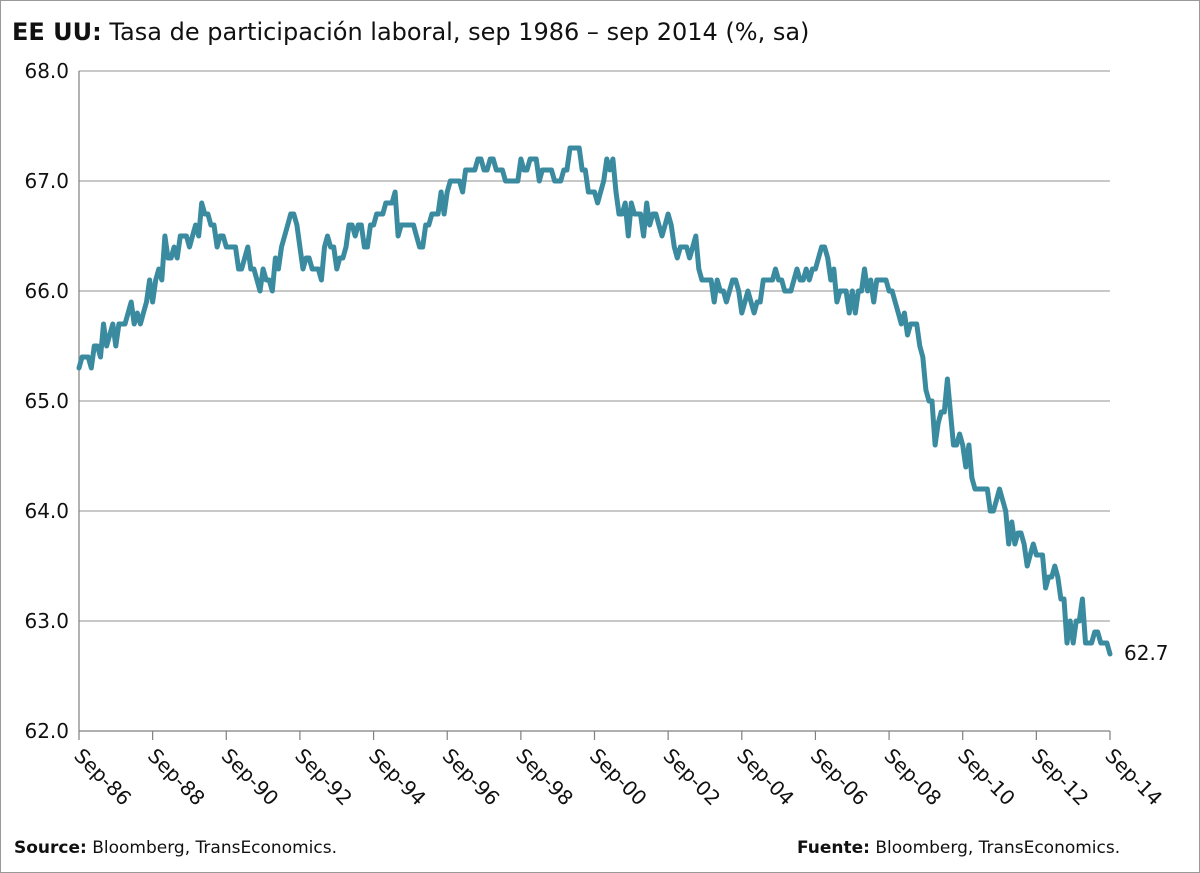 This screenshot has height=873, width=1200. Describe the element at coordinates (102, 777) in the screenshot. I see `x-tick-label: Sep-86` at that location.